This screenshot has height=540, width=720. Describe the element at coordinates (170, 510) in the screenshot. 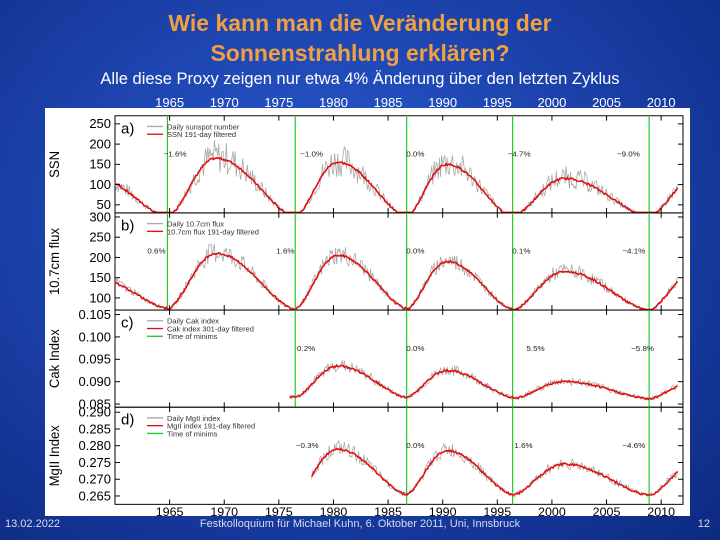

I see `x-tick-label-bottom: 1965` at that location.